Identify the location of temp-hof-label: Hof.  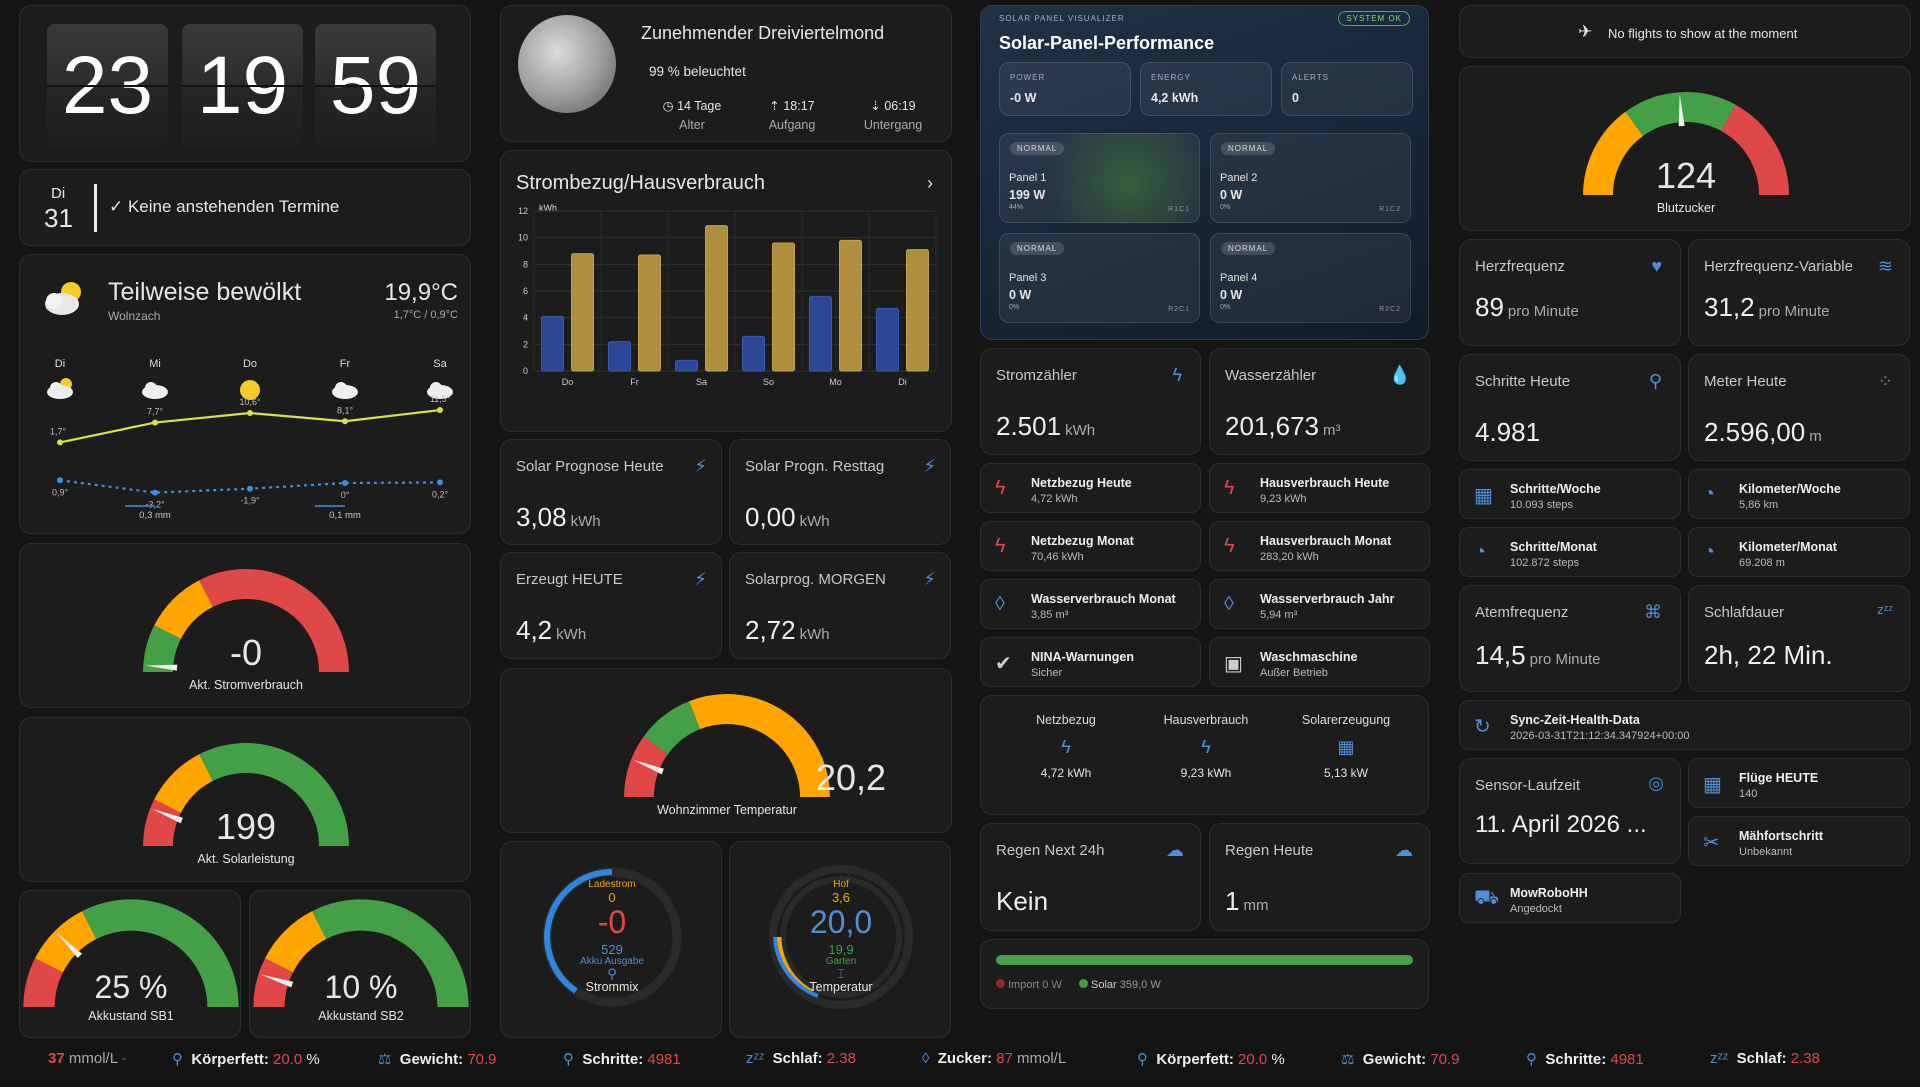
(841, 884).